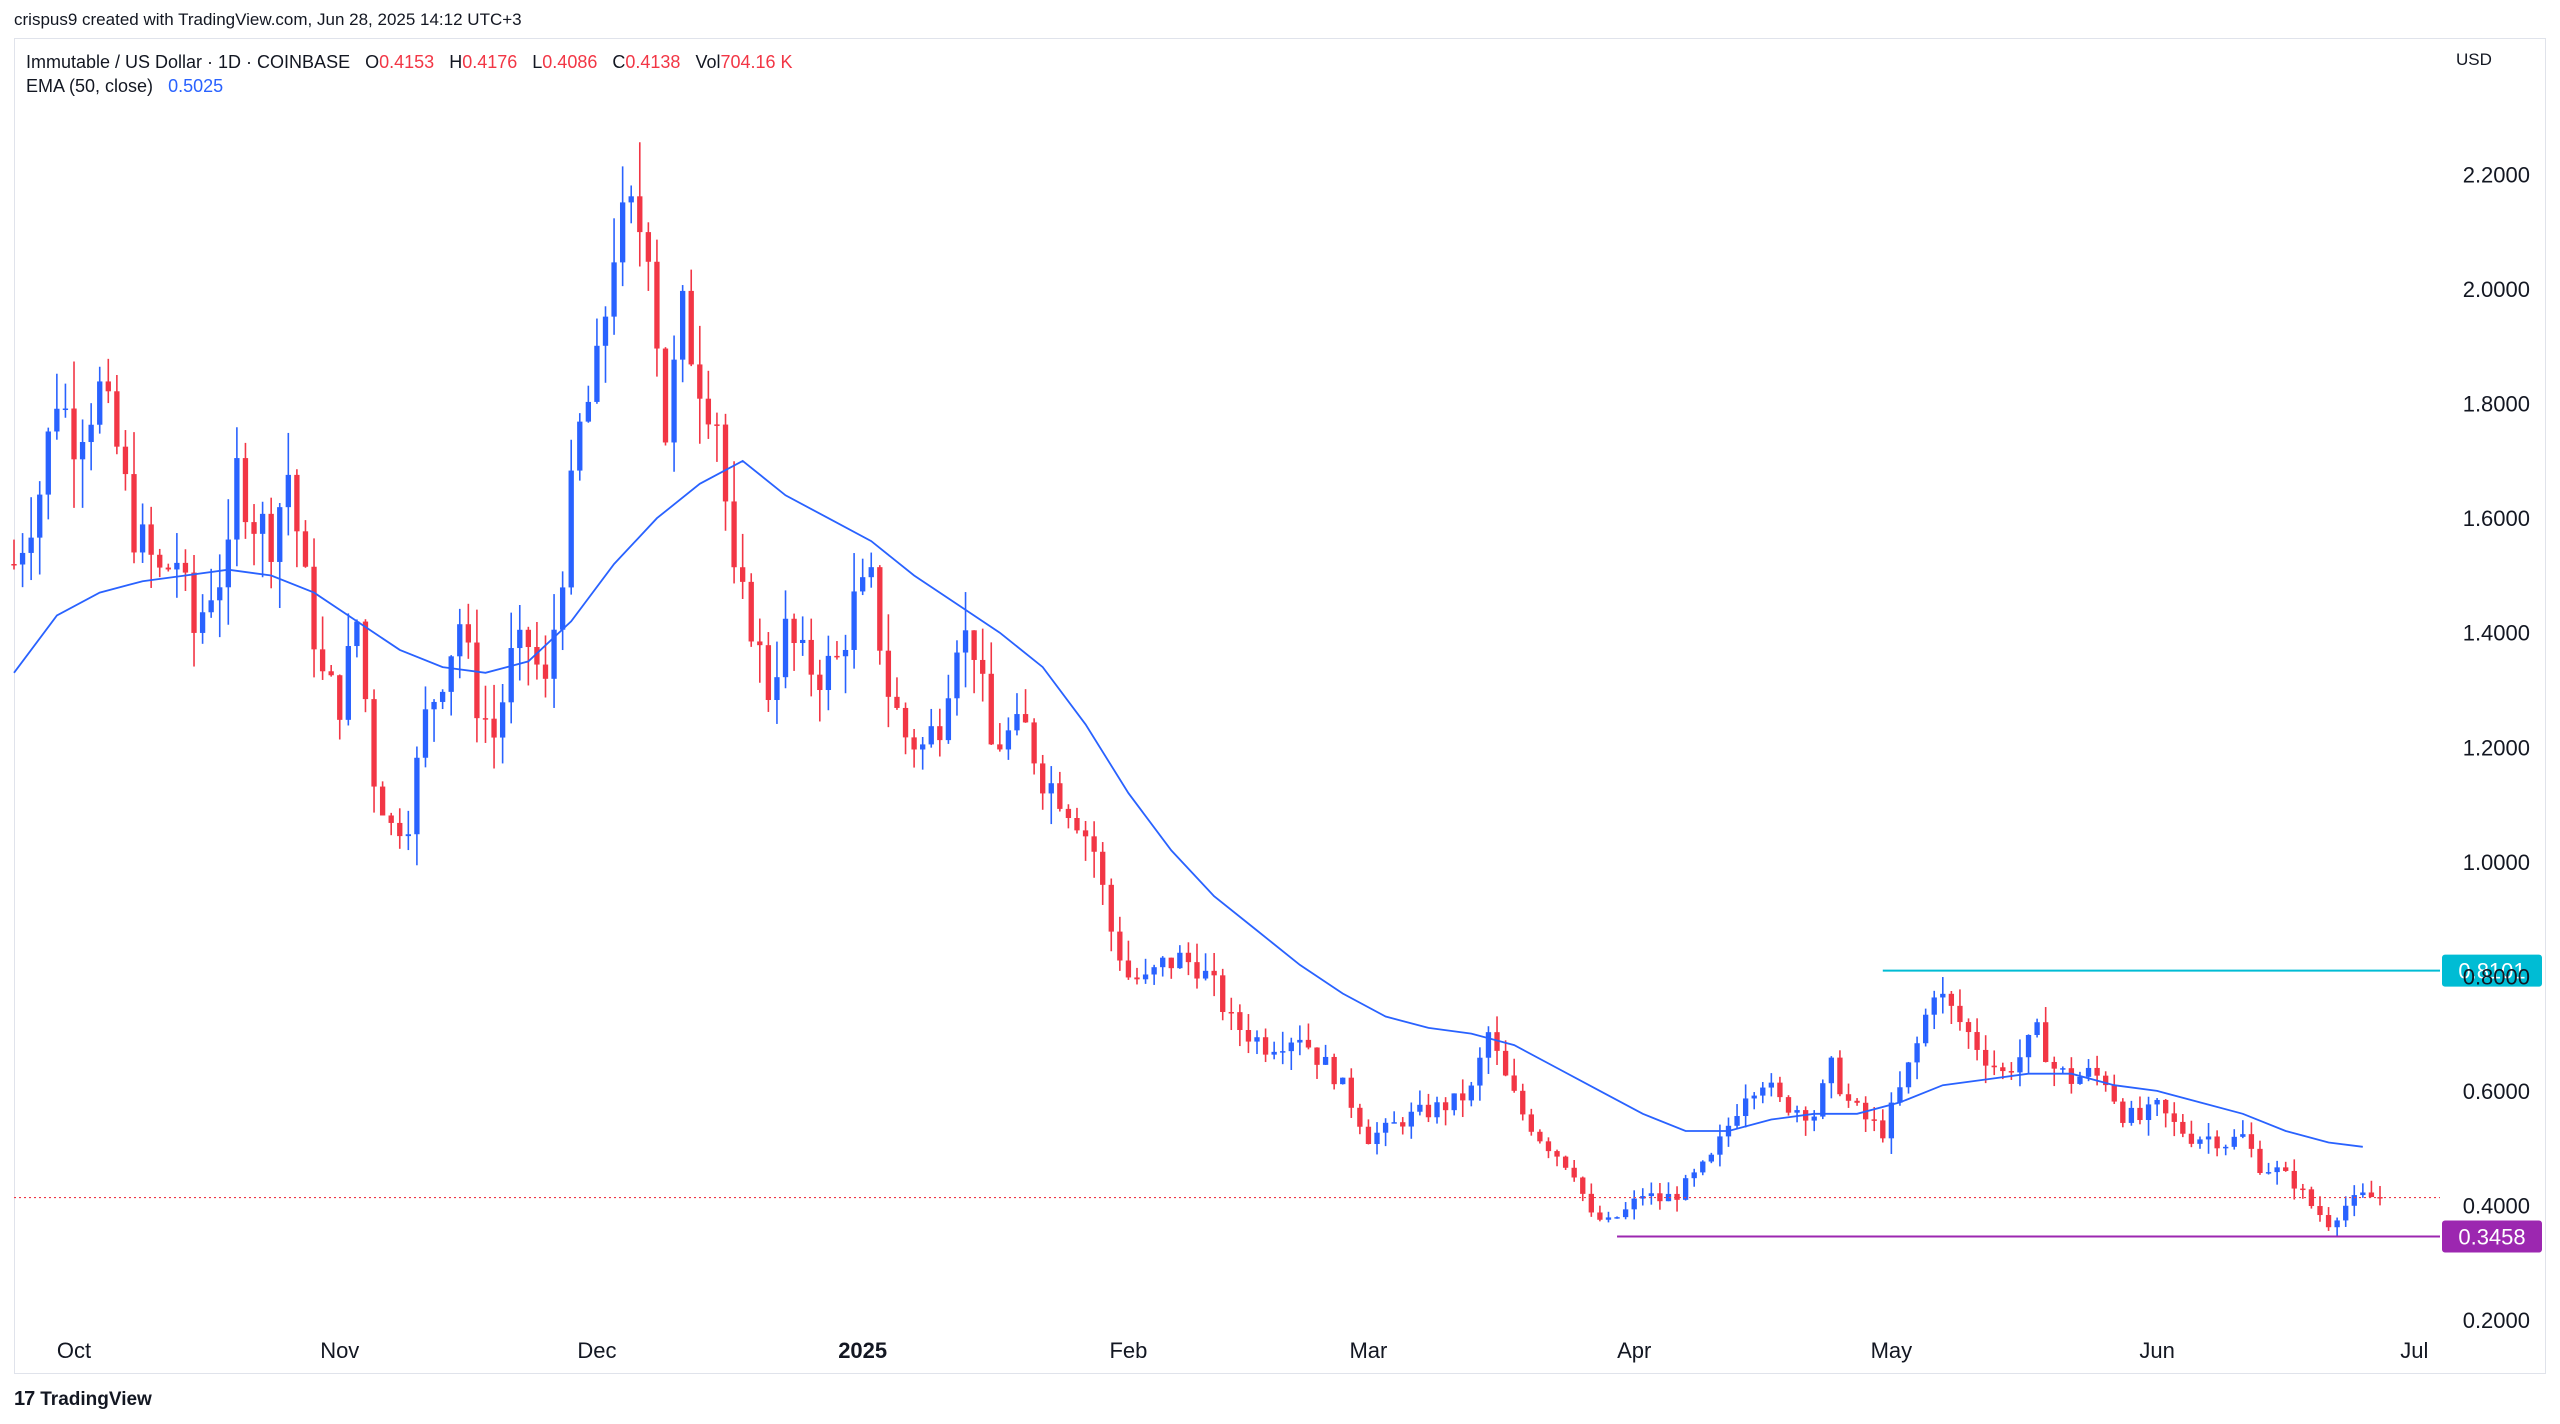 This screenshot has height=1424, width=2560. I want to click on tradingview-footer: 17 TradingView, so click(83, 1399).